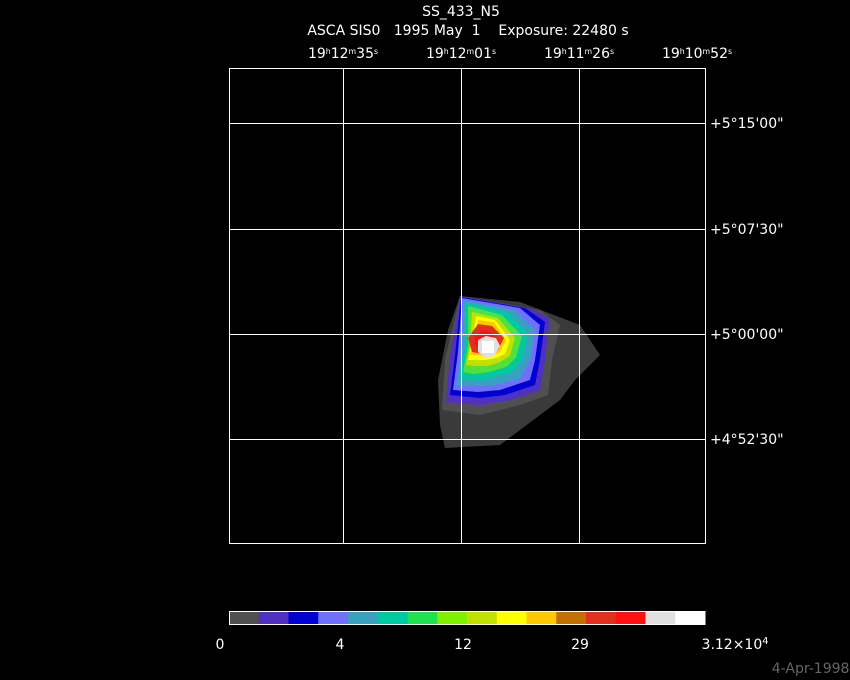  I want to click on label-part: 26, so click(601, 54).